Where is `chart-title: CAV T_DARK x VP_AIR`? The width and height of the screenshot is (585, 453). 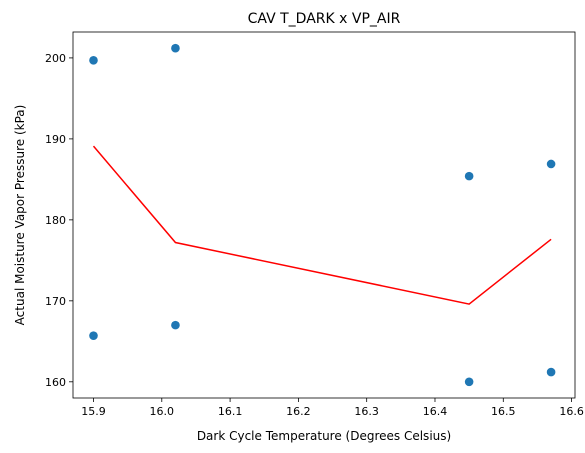
chart-title: CAV T_DARK x VP_AIR is located at coordinates (324, 19).